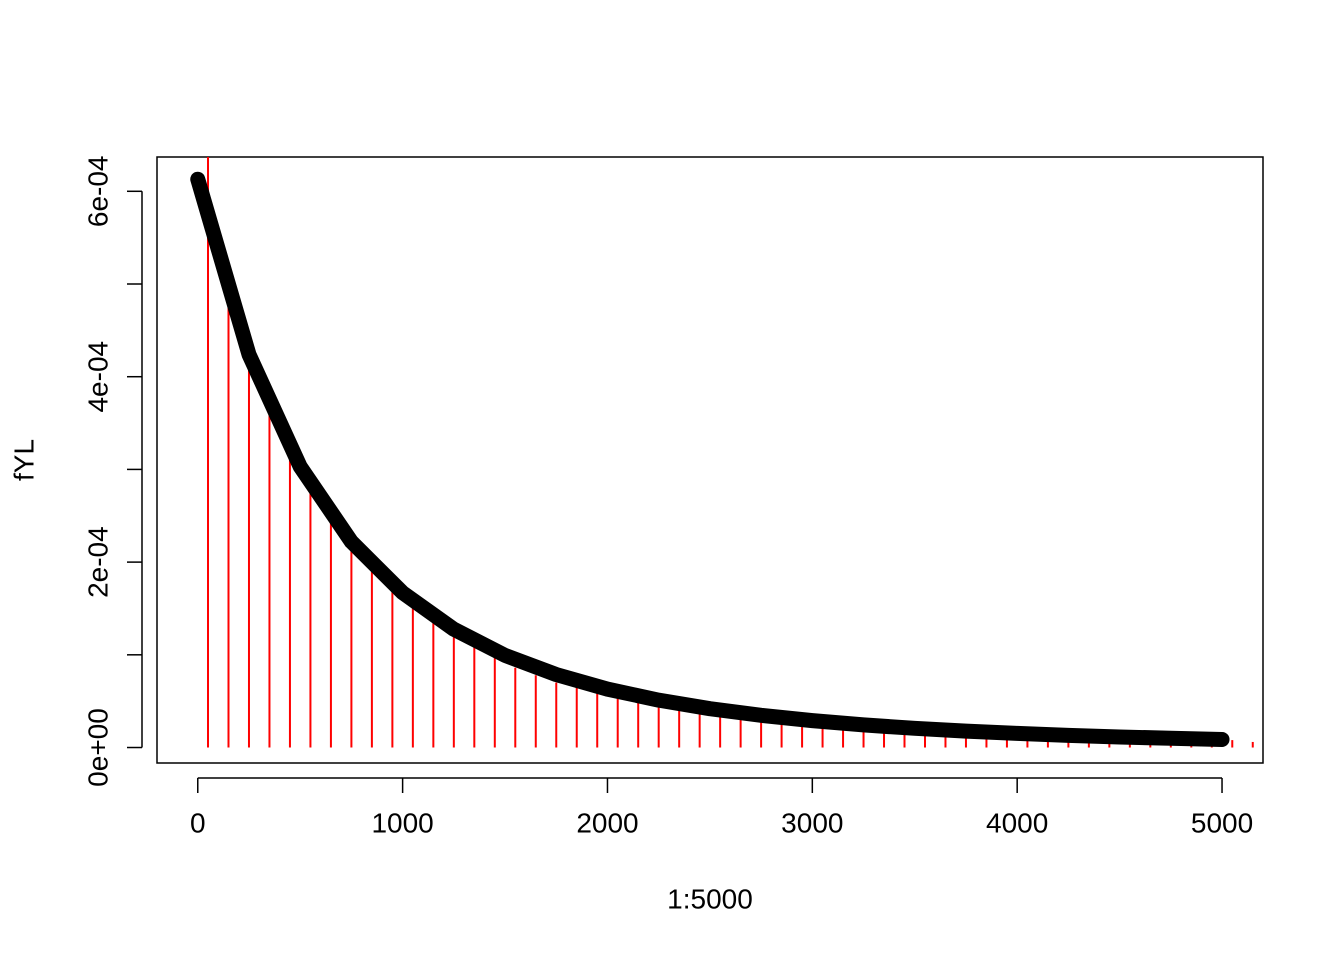  What do you see at coordinates (1017, 822) in the screenshot?
I see `x-tick-label: 4000` at bounding box center [1017, 822].